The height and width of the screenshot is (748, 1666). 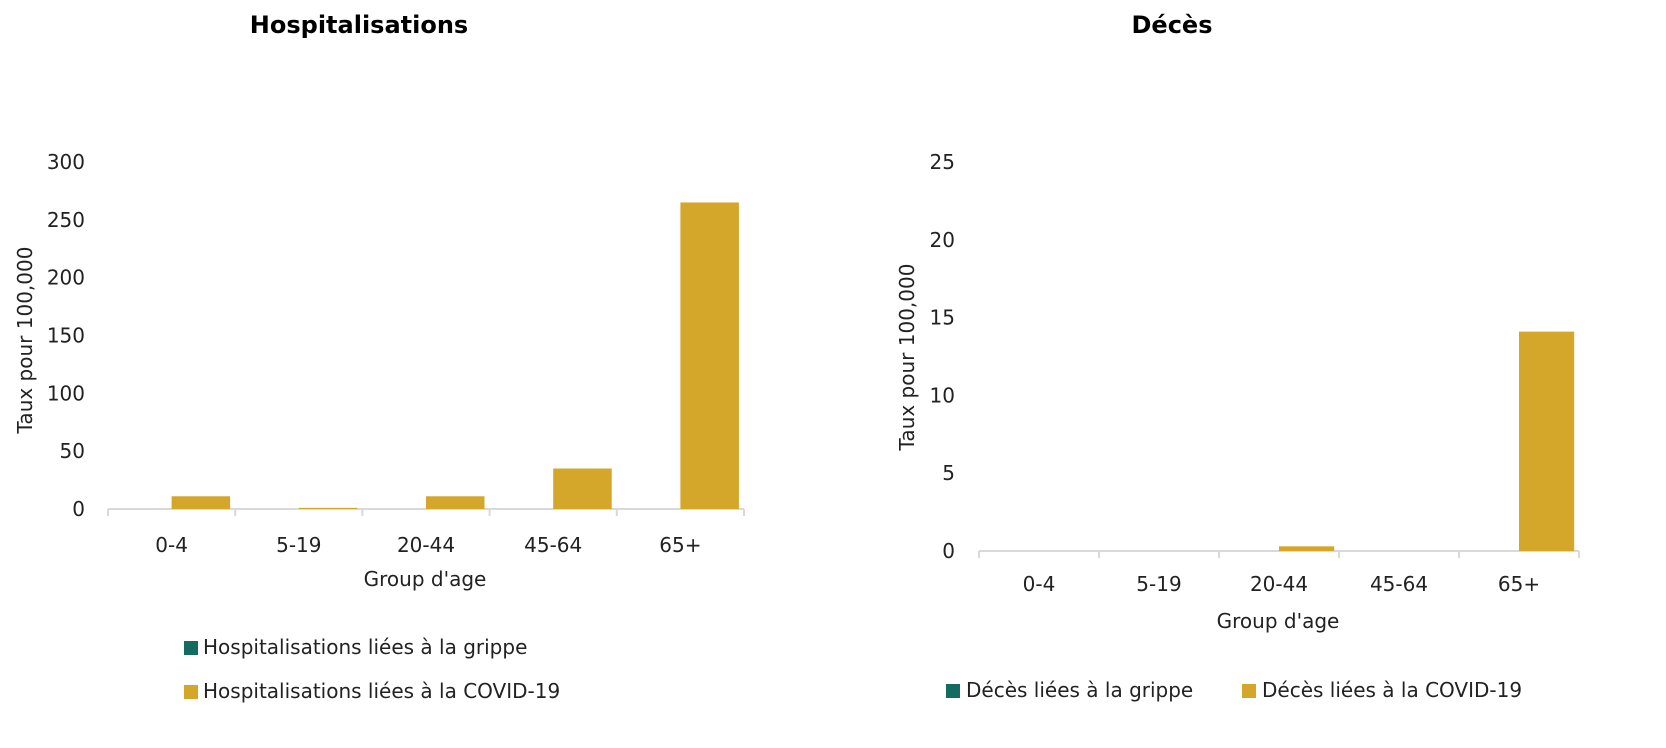 I want to click on y-tick-label: 300, so click(x=66, y=162).